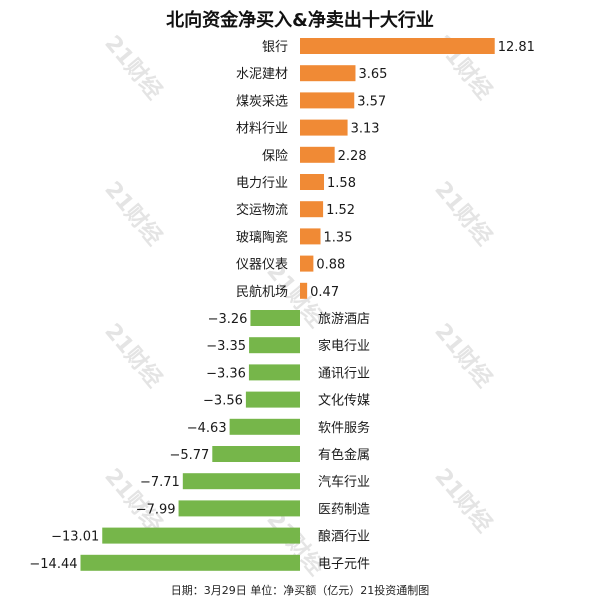 The image size is (600, 600). I want to click on category-label: 银行, so click(275, 47).